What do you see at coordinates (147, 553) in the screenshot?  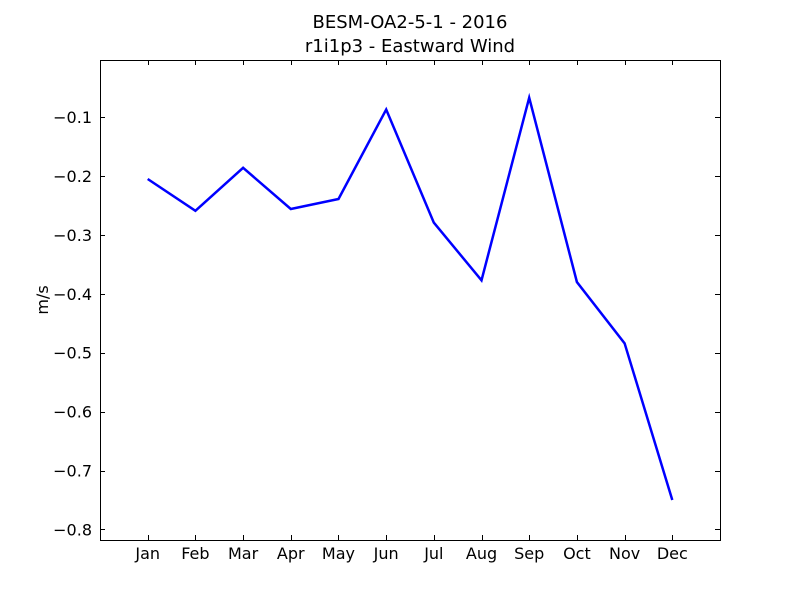 I see `x-tick-label: Jan` at bounding box center [147, 553].